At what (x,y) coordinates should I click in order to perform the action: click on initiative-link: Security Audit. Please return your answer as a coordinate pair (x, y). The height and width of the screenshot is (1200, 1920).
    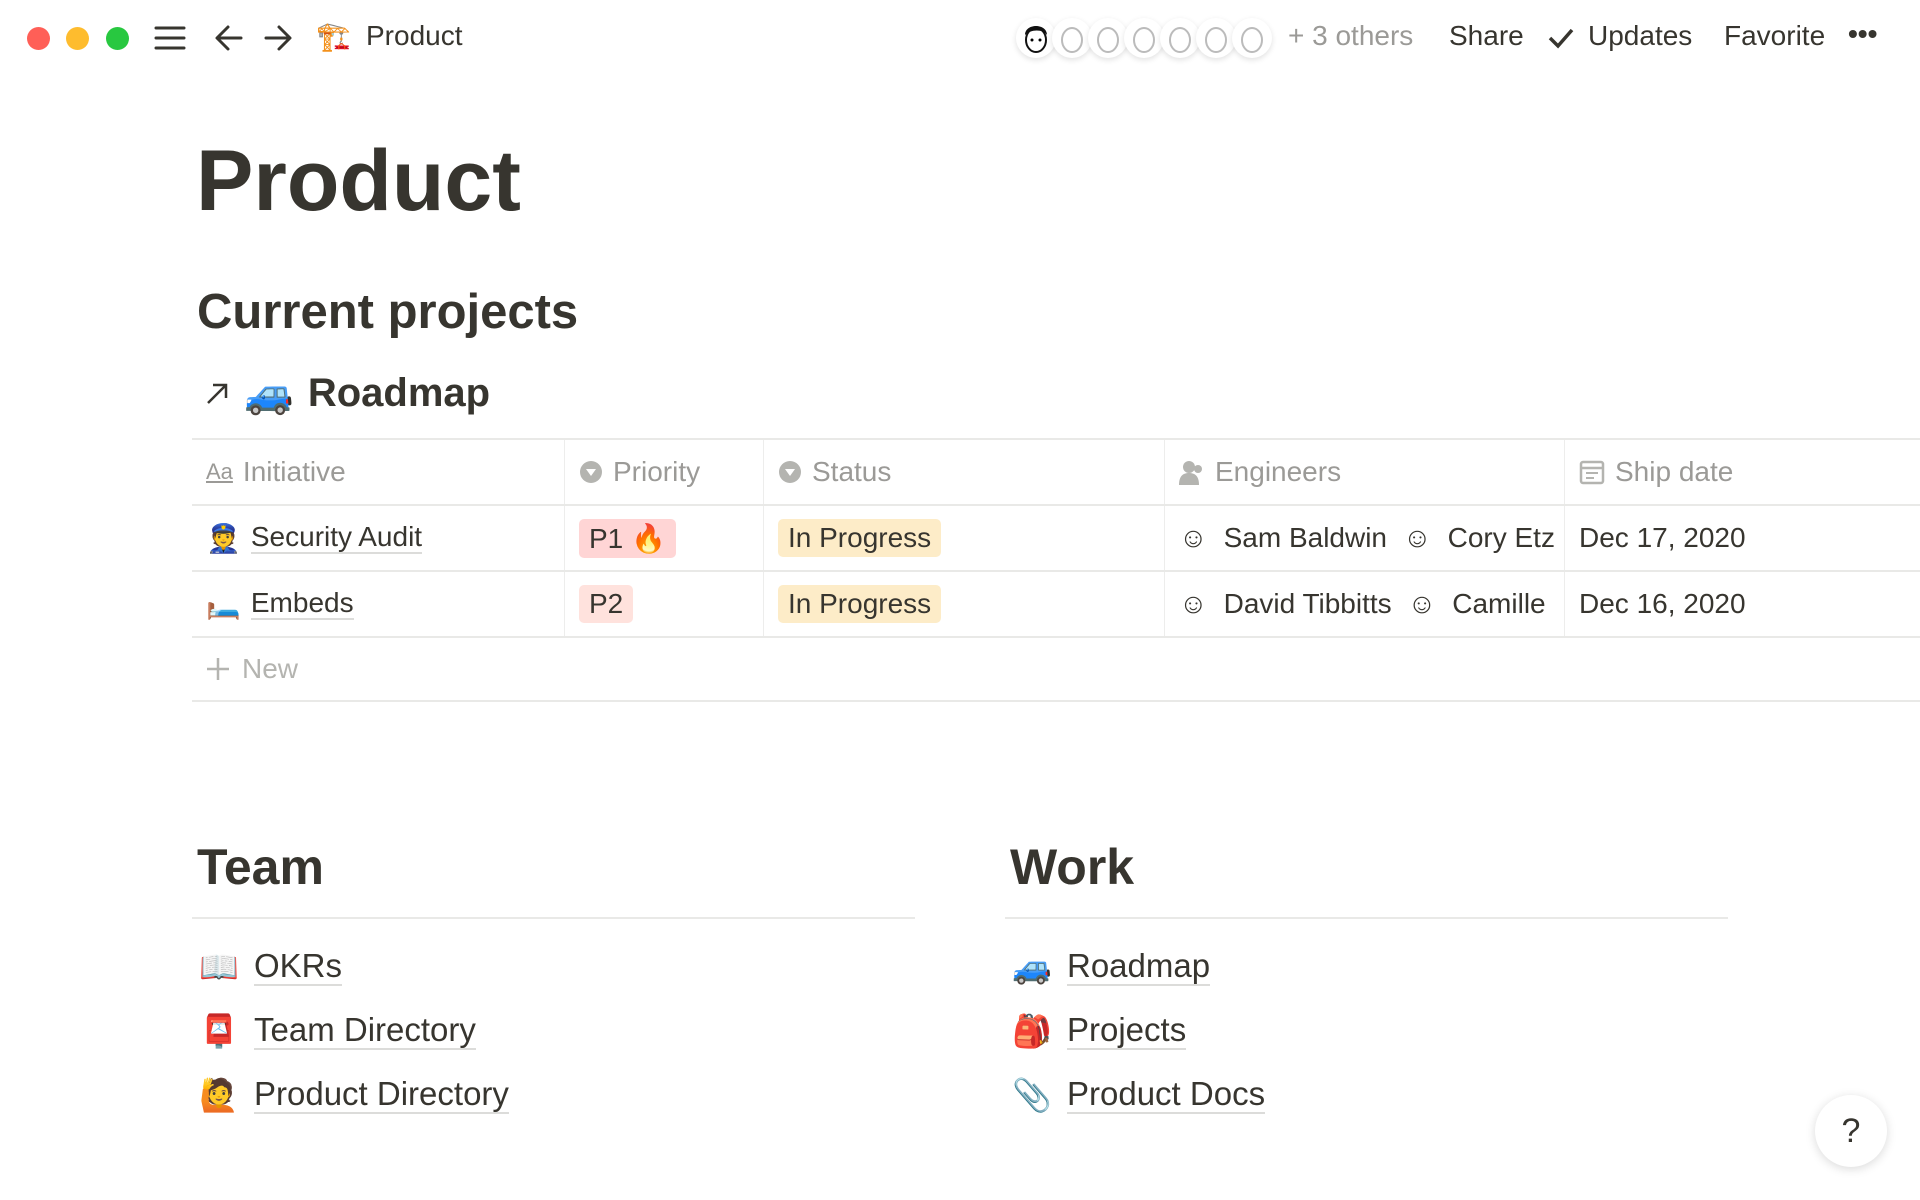
    Looking at the image, I should click on (336, 538).